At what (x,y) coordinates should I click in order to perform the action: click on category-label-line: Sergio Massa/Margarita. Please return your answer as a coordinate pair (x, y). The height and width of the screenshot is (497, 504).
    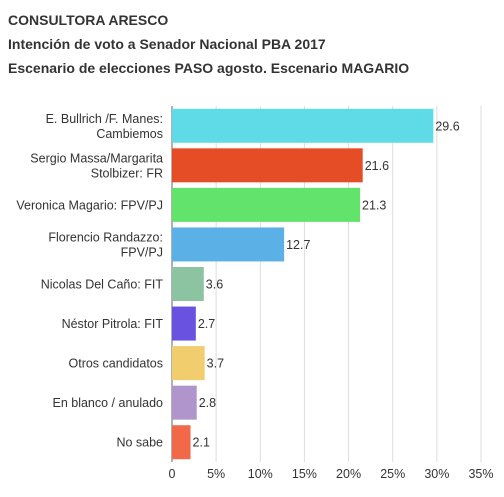
    Looking at the image, I should click on (96, 158).